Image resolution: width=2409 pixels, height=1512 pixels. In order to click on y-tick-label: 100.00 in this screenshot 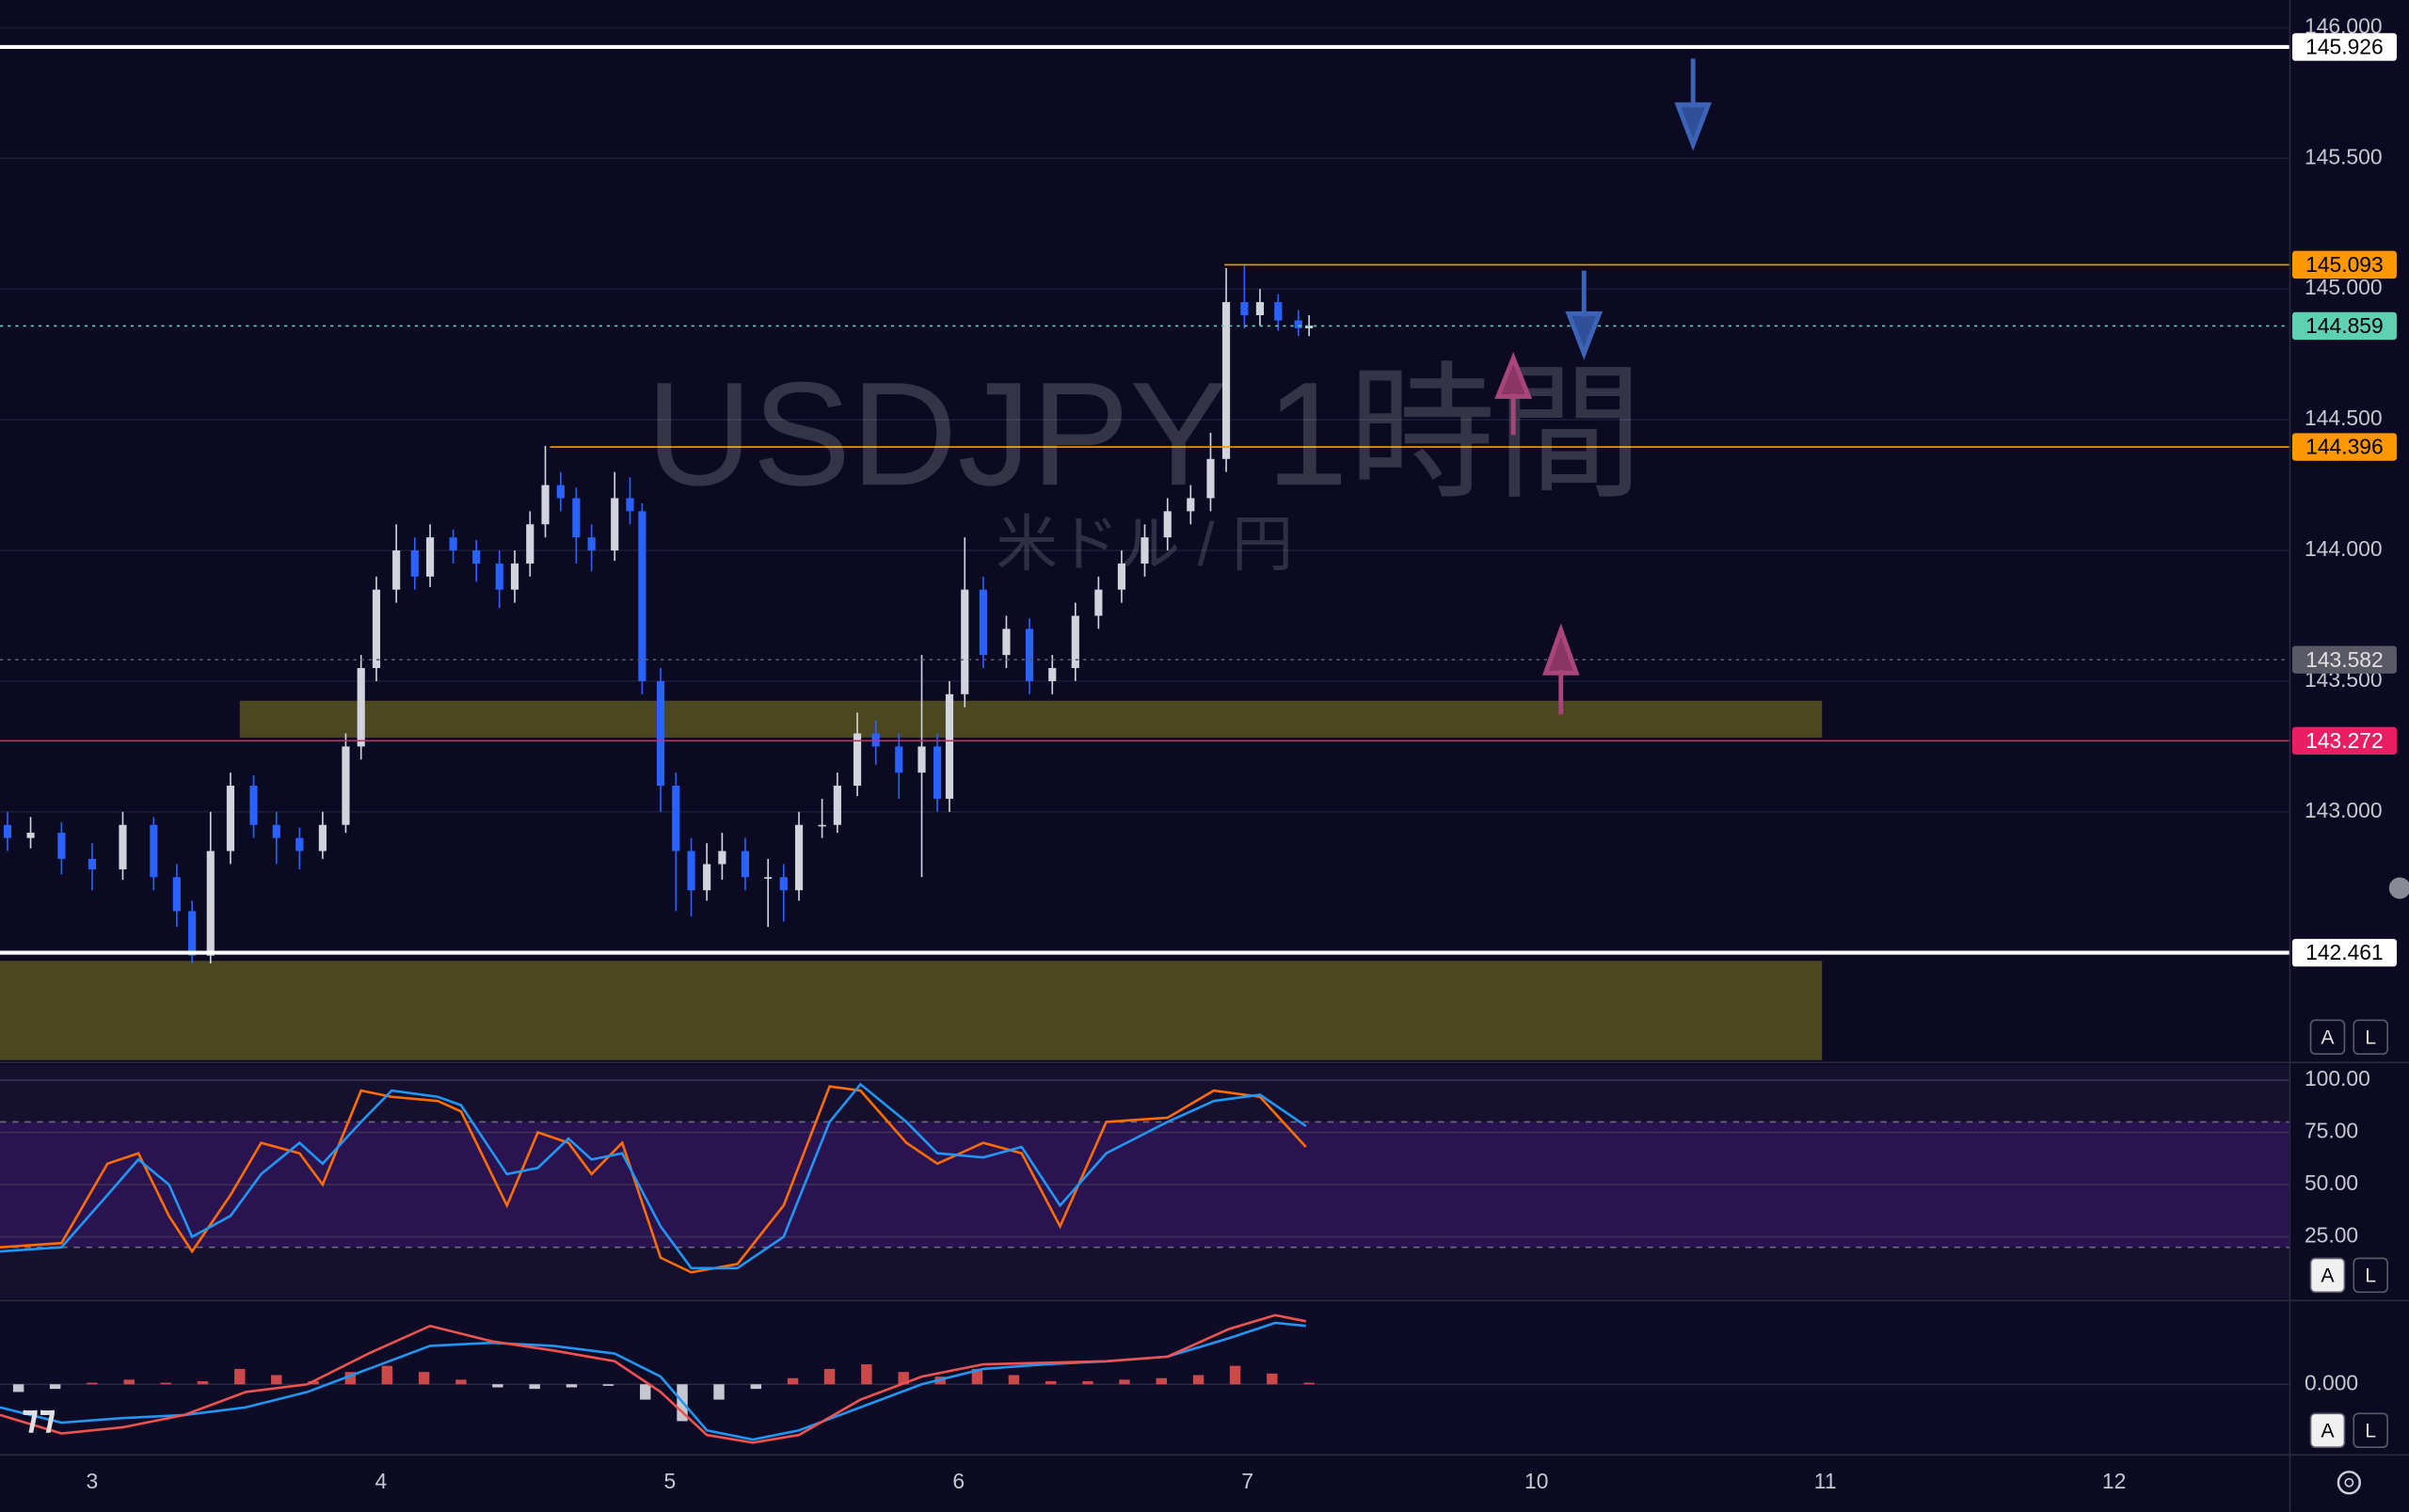, I will do `click(2338, 1078)`.